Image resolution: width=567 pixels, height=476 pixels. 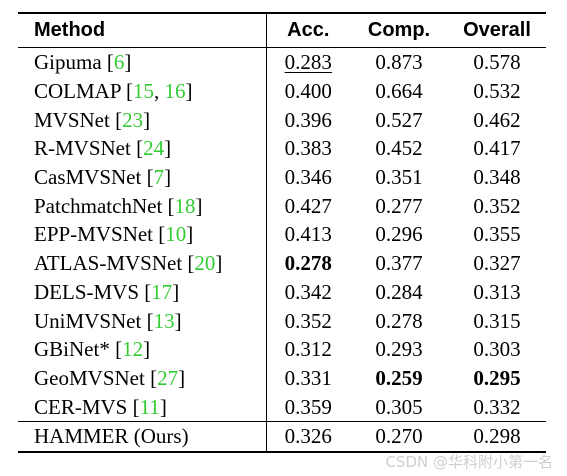 I want to click on table-row: ATLAS-MVSNet [20] 0.278 0.377 0.327, so click(x=282, y=263).